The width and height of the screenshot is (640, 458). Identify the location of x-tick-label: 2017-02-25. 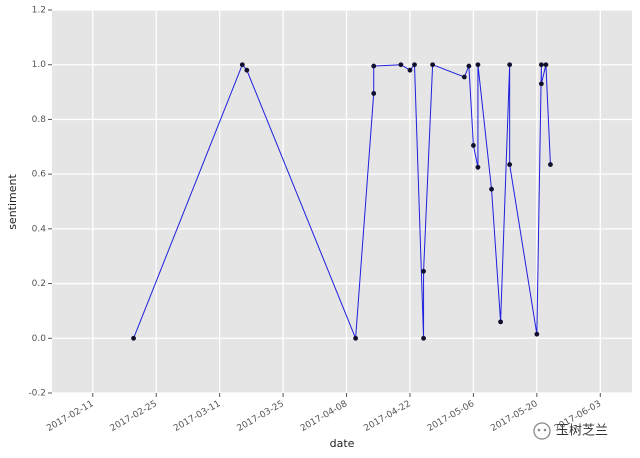
(134, 416).